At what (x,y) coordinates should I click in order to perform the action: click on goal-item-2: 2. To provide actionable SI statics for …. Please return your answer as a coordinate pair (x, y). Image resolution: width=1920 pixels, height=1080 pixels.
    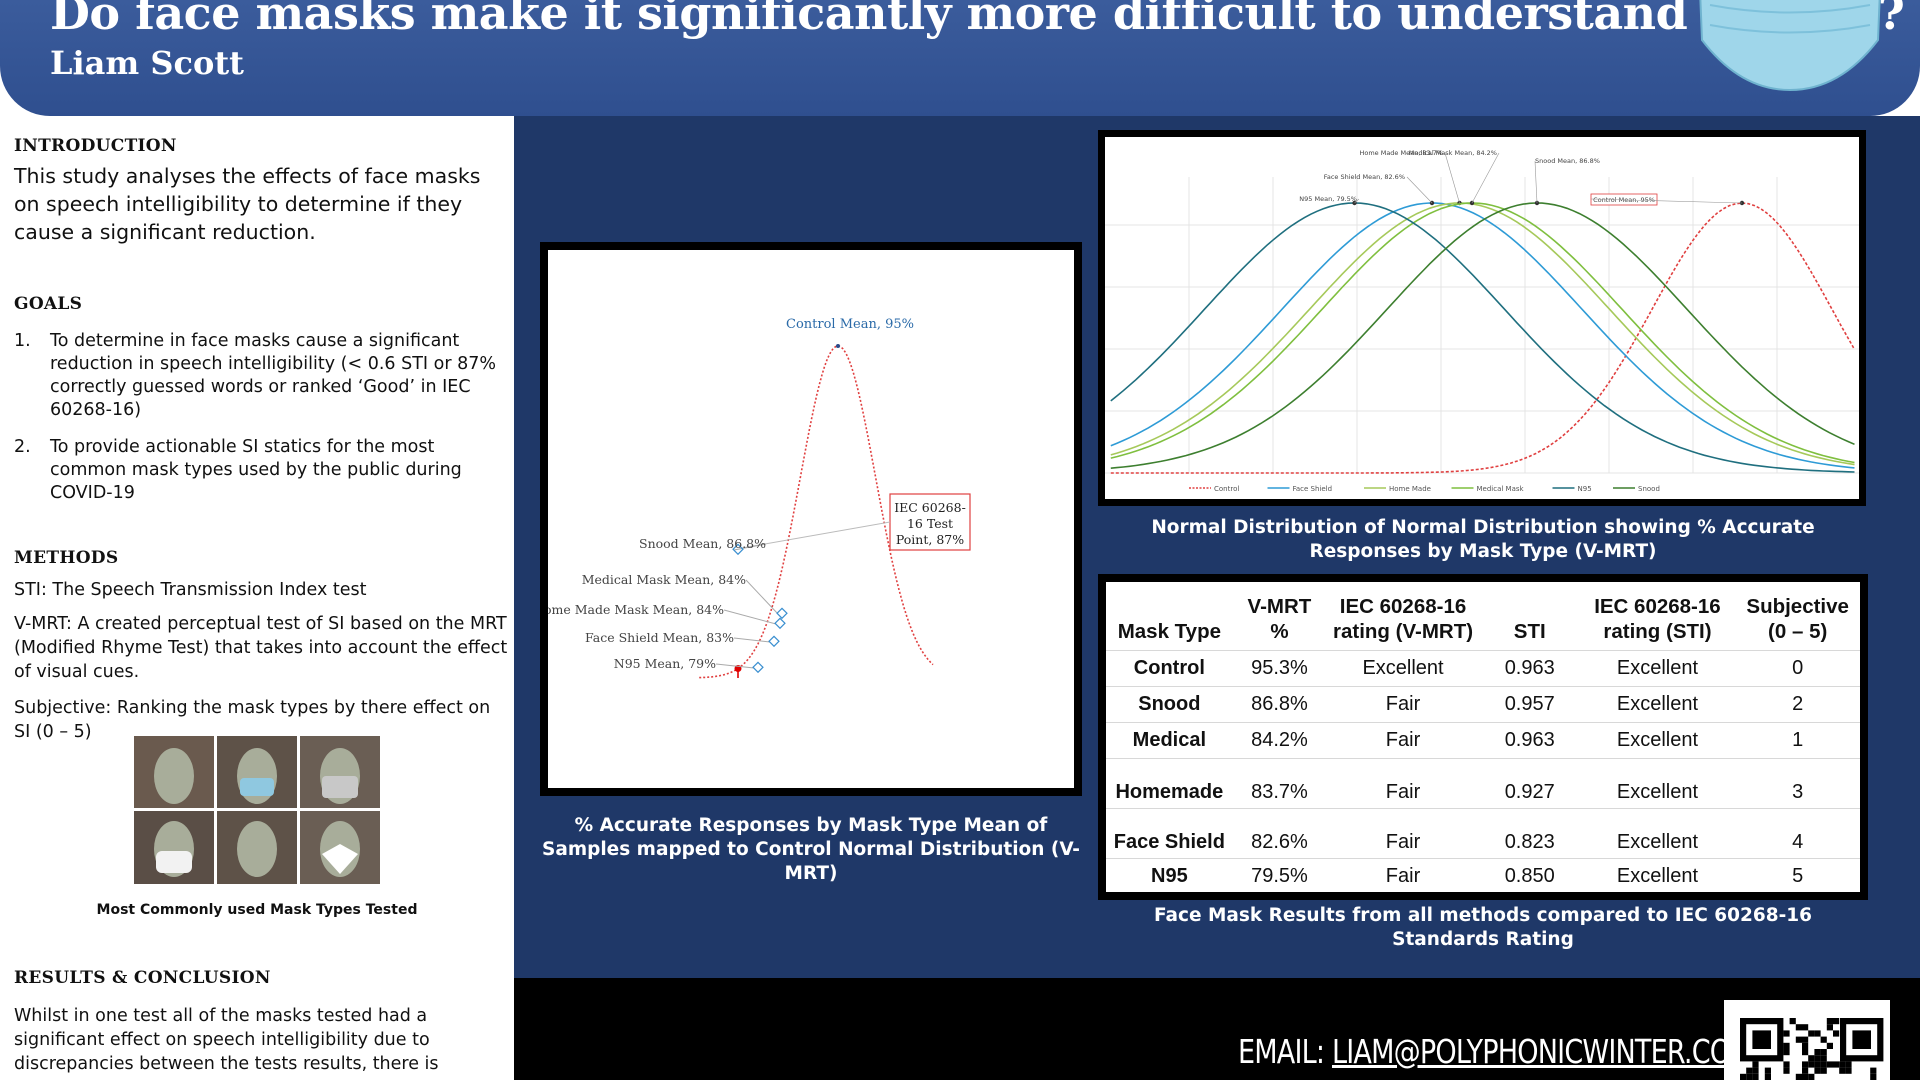
    Looking at the image, I should click on (254, 471).